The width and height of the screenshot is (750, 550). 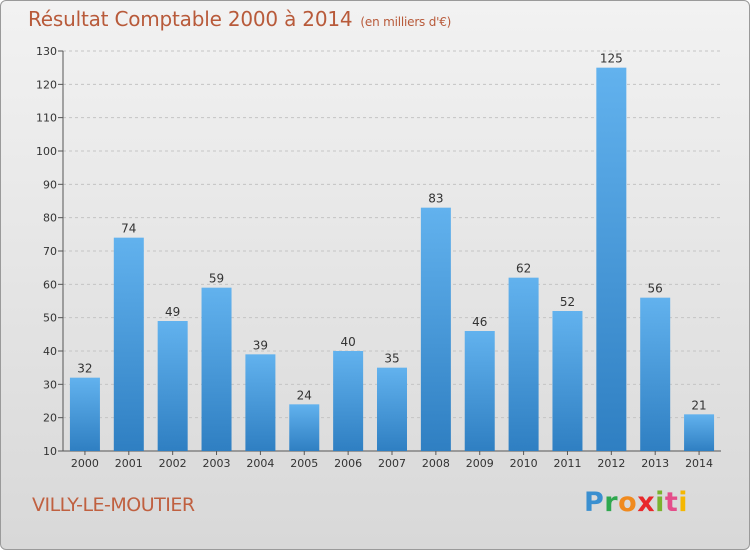 What do you see at coordinates (523, 269) in the screenshot?
I see `data-label-2010: 62` at bounding box center [523, 269].